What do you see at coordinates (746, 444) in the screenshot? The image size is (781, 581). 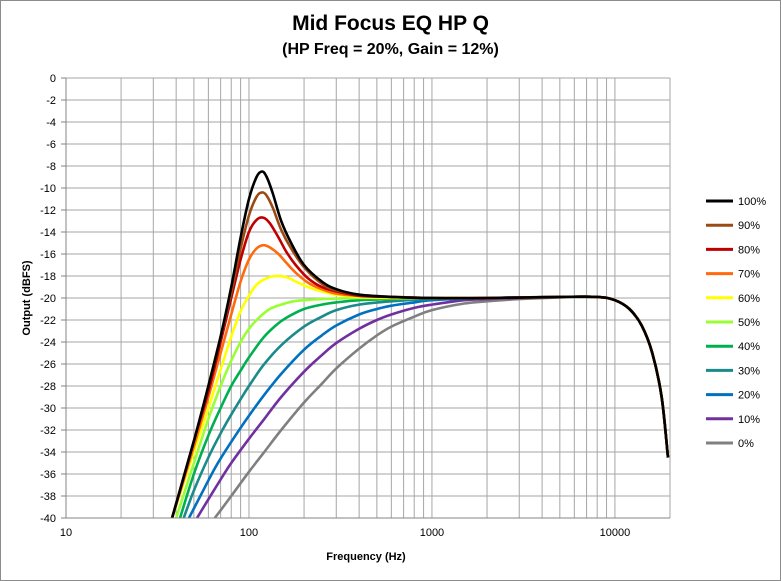 I see `legend-label: 0%` at bounding box center [746, 444].